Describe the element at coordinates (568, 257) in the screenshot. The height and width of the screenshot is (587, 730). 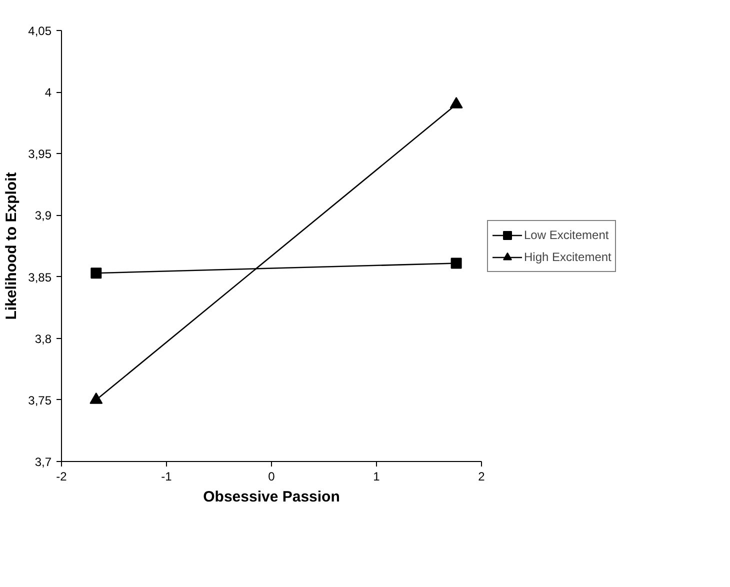
I see `legend-label: High Excitement` at that location.